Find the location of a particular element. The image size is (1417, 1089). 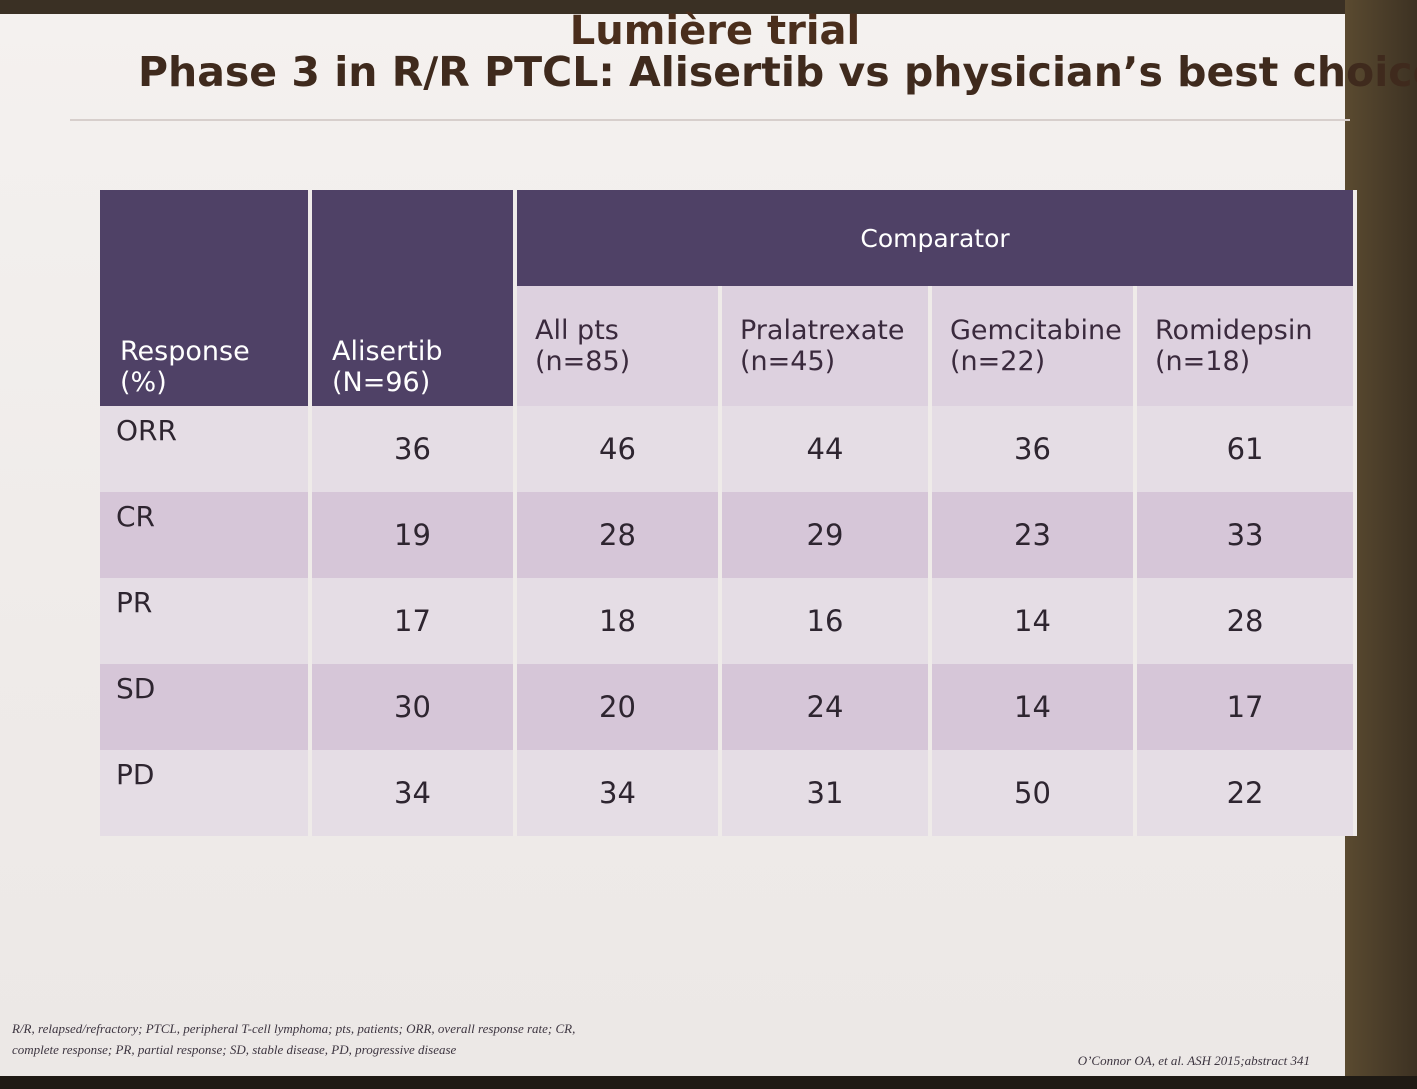

col-header-n: (n=18) is located at coordinates (1203, 361).